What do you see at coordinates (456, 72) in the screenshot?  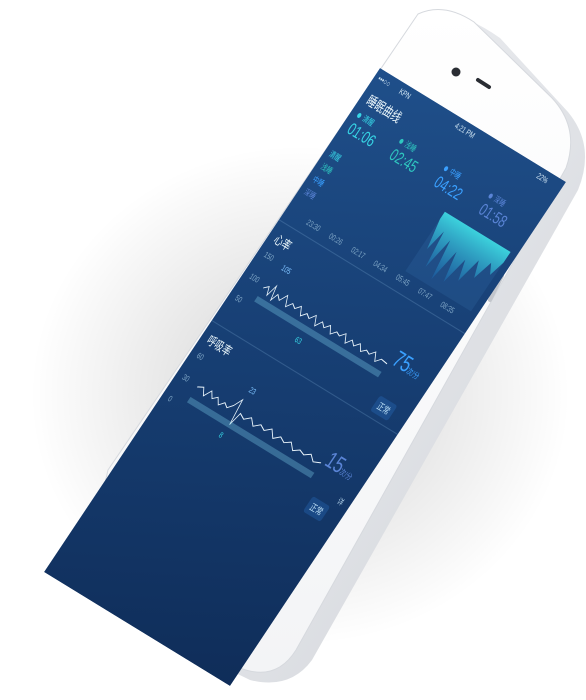 I see `front-camera-icon` at bounding box center [456, 72].